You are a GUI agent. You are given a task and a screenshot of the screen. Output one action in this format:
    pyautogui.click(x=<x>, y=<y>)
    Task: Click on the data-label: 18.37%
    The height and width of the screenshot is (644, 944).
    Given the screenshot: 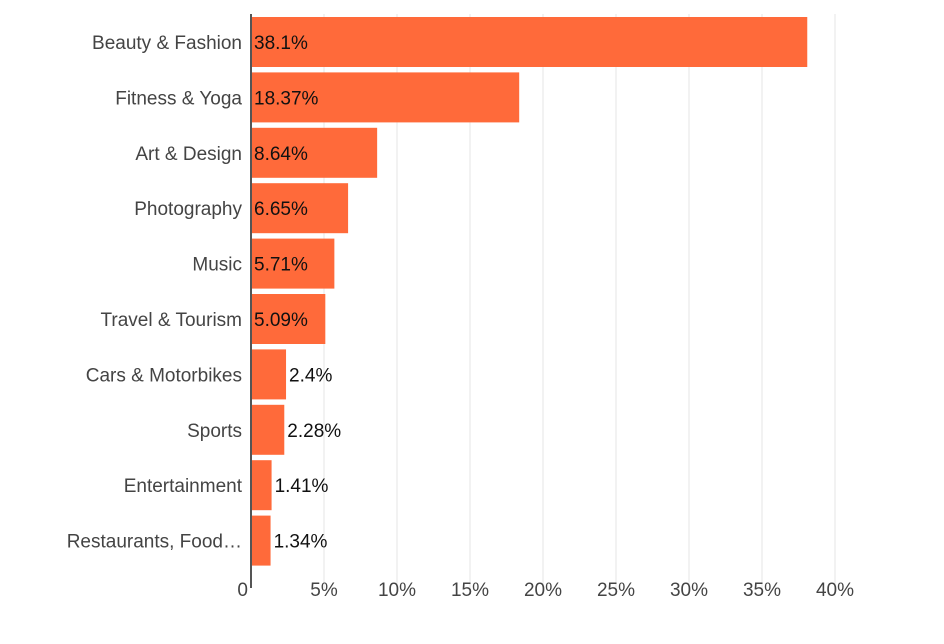 What is the action you would take?
    pyautogui.click(x=286, y=98)
    